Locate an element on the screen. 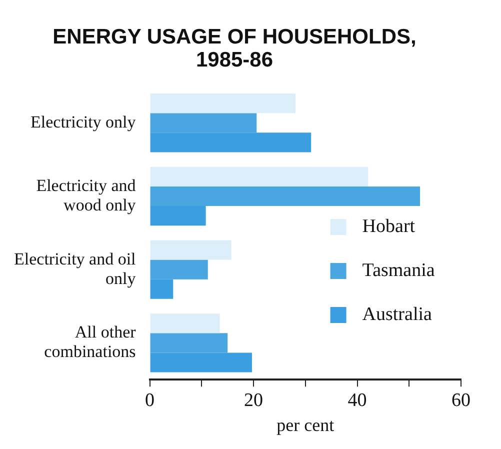 This screenshot has height=449, width=501. x-tick-label: 0 is located at coordinates (150, 400).